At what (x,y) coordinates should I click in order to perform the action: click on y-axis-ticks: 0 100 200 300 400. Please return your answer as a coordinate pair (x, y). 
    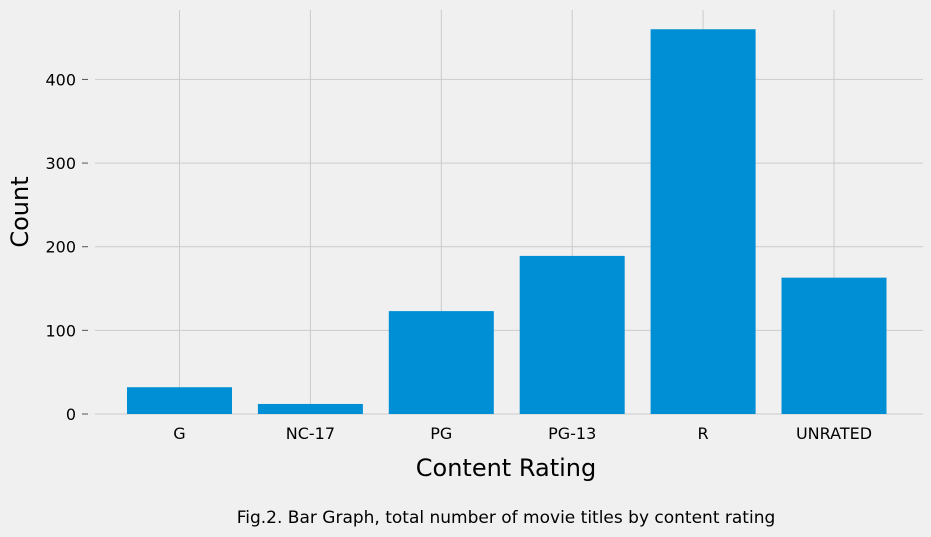
    Looking at the image, I should click on (66, 247).